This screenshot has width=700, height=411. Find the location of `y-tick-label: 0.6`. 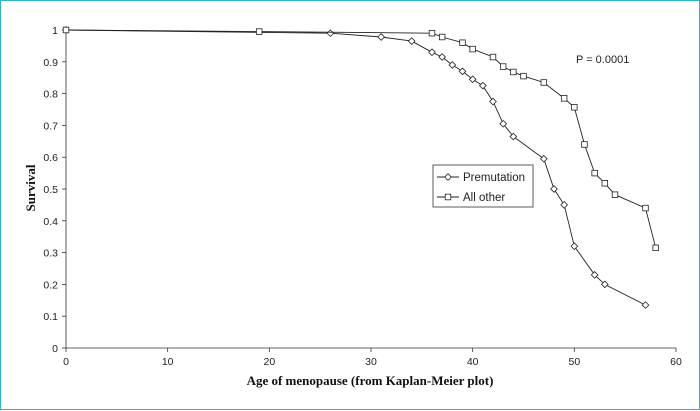

y-tick-label: 0.6 is located at coordinates (50, 158).